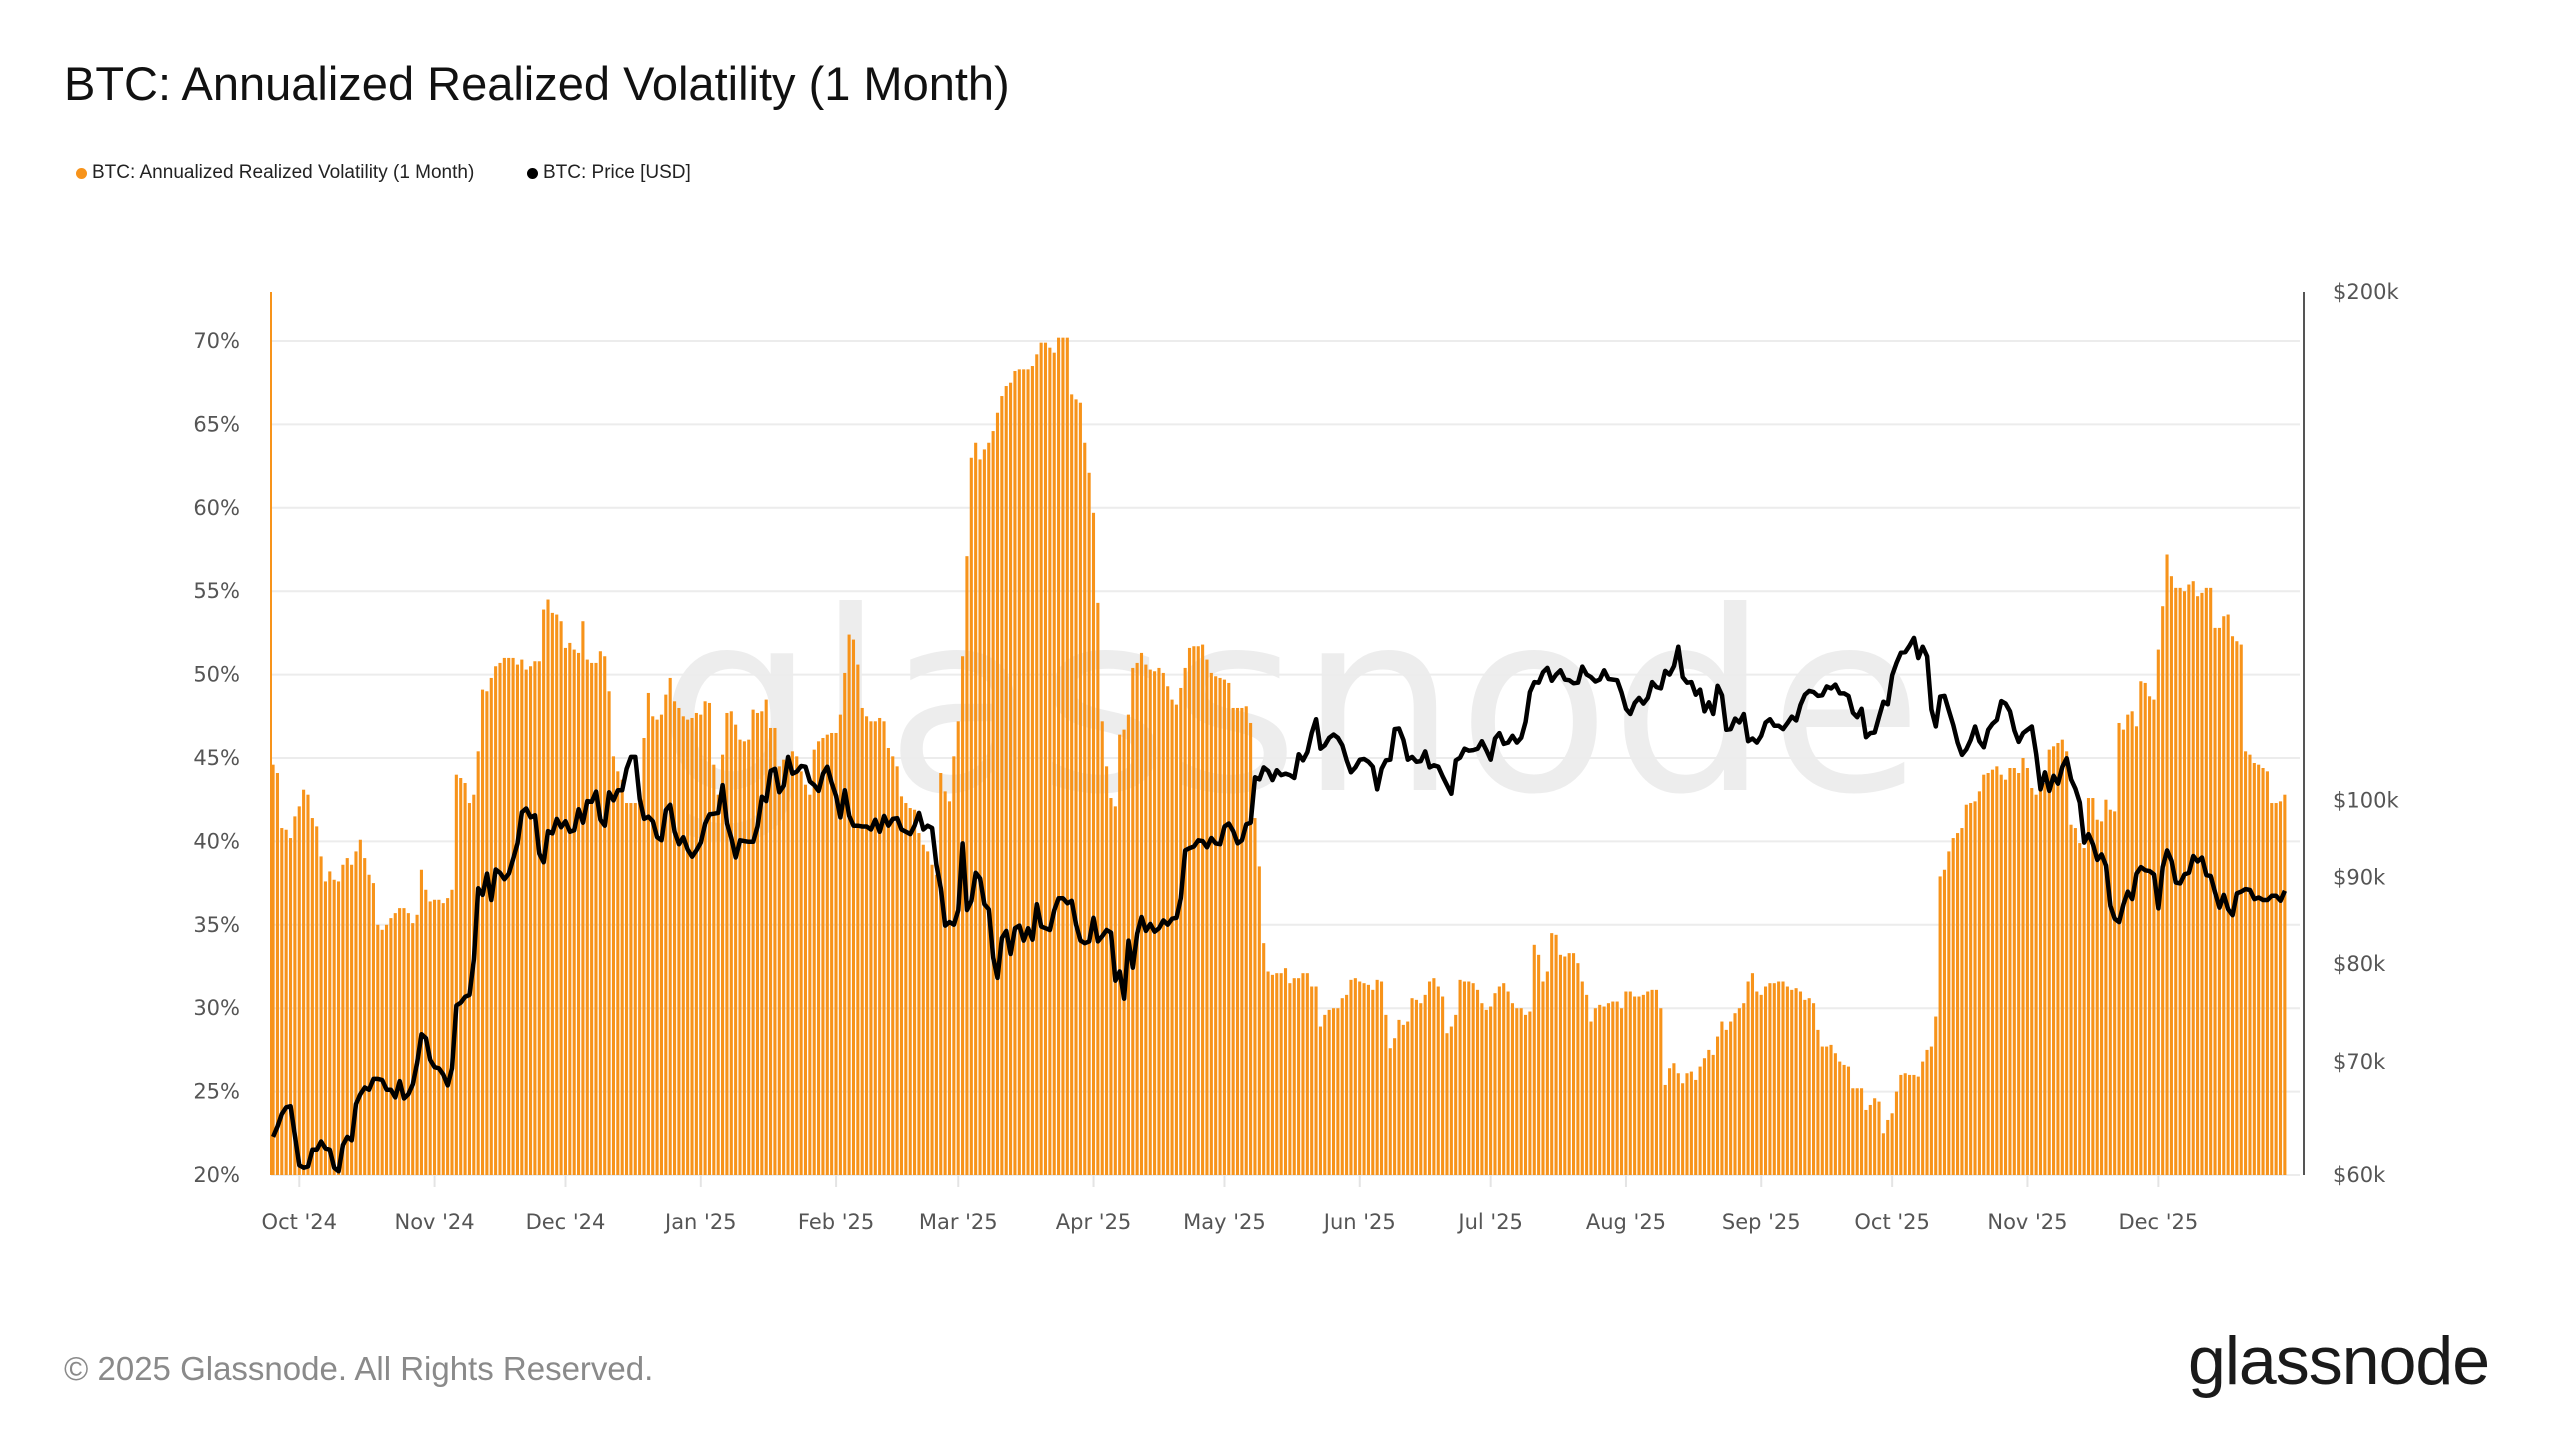  Describe the element at coordinates (81, 173) in the screenshot. I see `orange-dot-icon` at that location.